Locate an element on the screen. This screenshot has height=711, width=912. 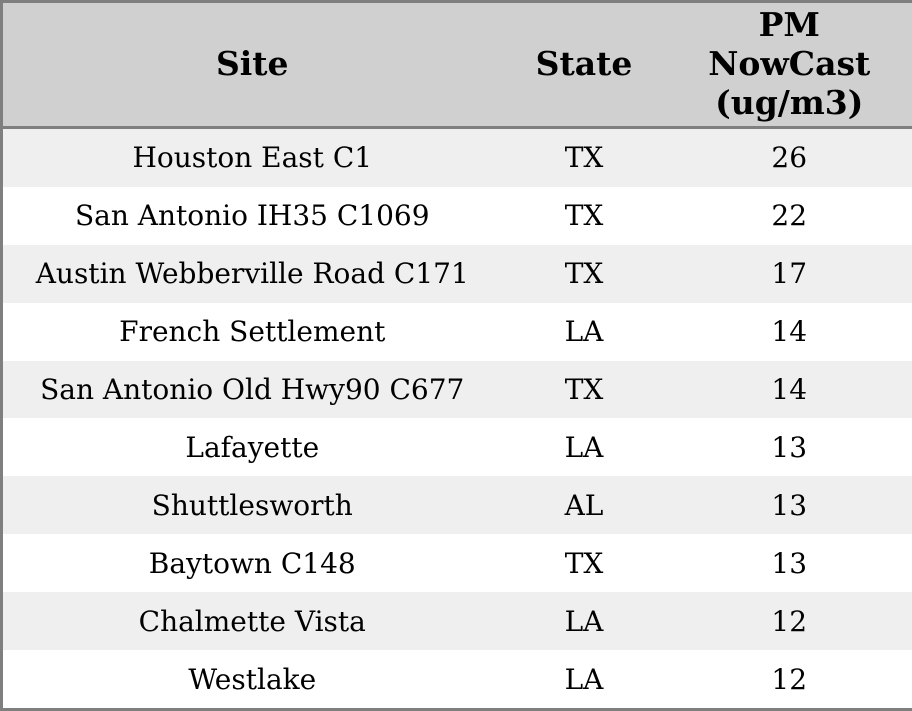
value-cell: 22 is located at coordinates (789, 216).